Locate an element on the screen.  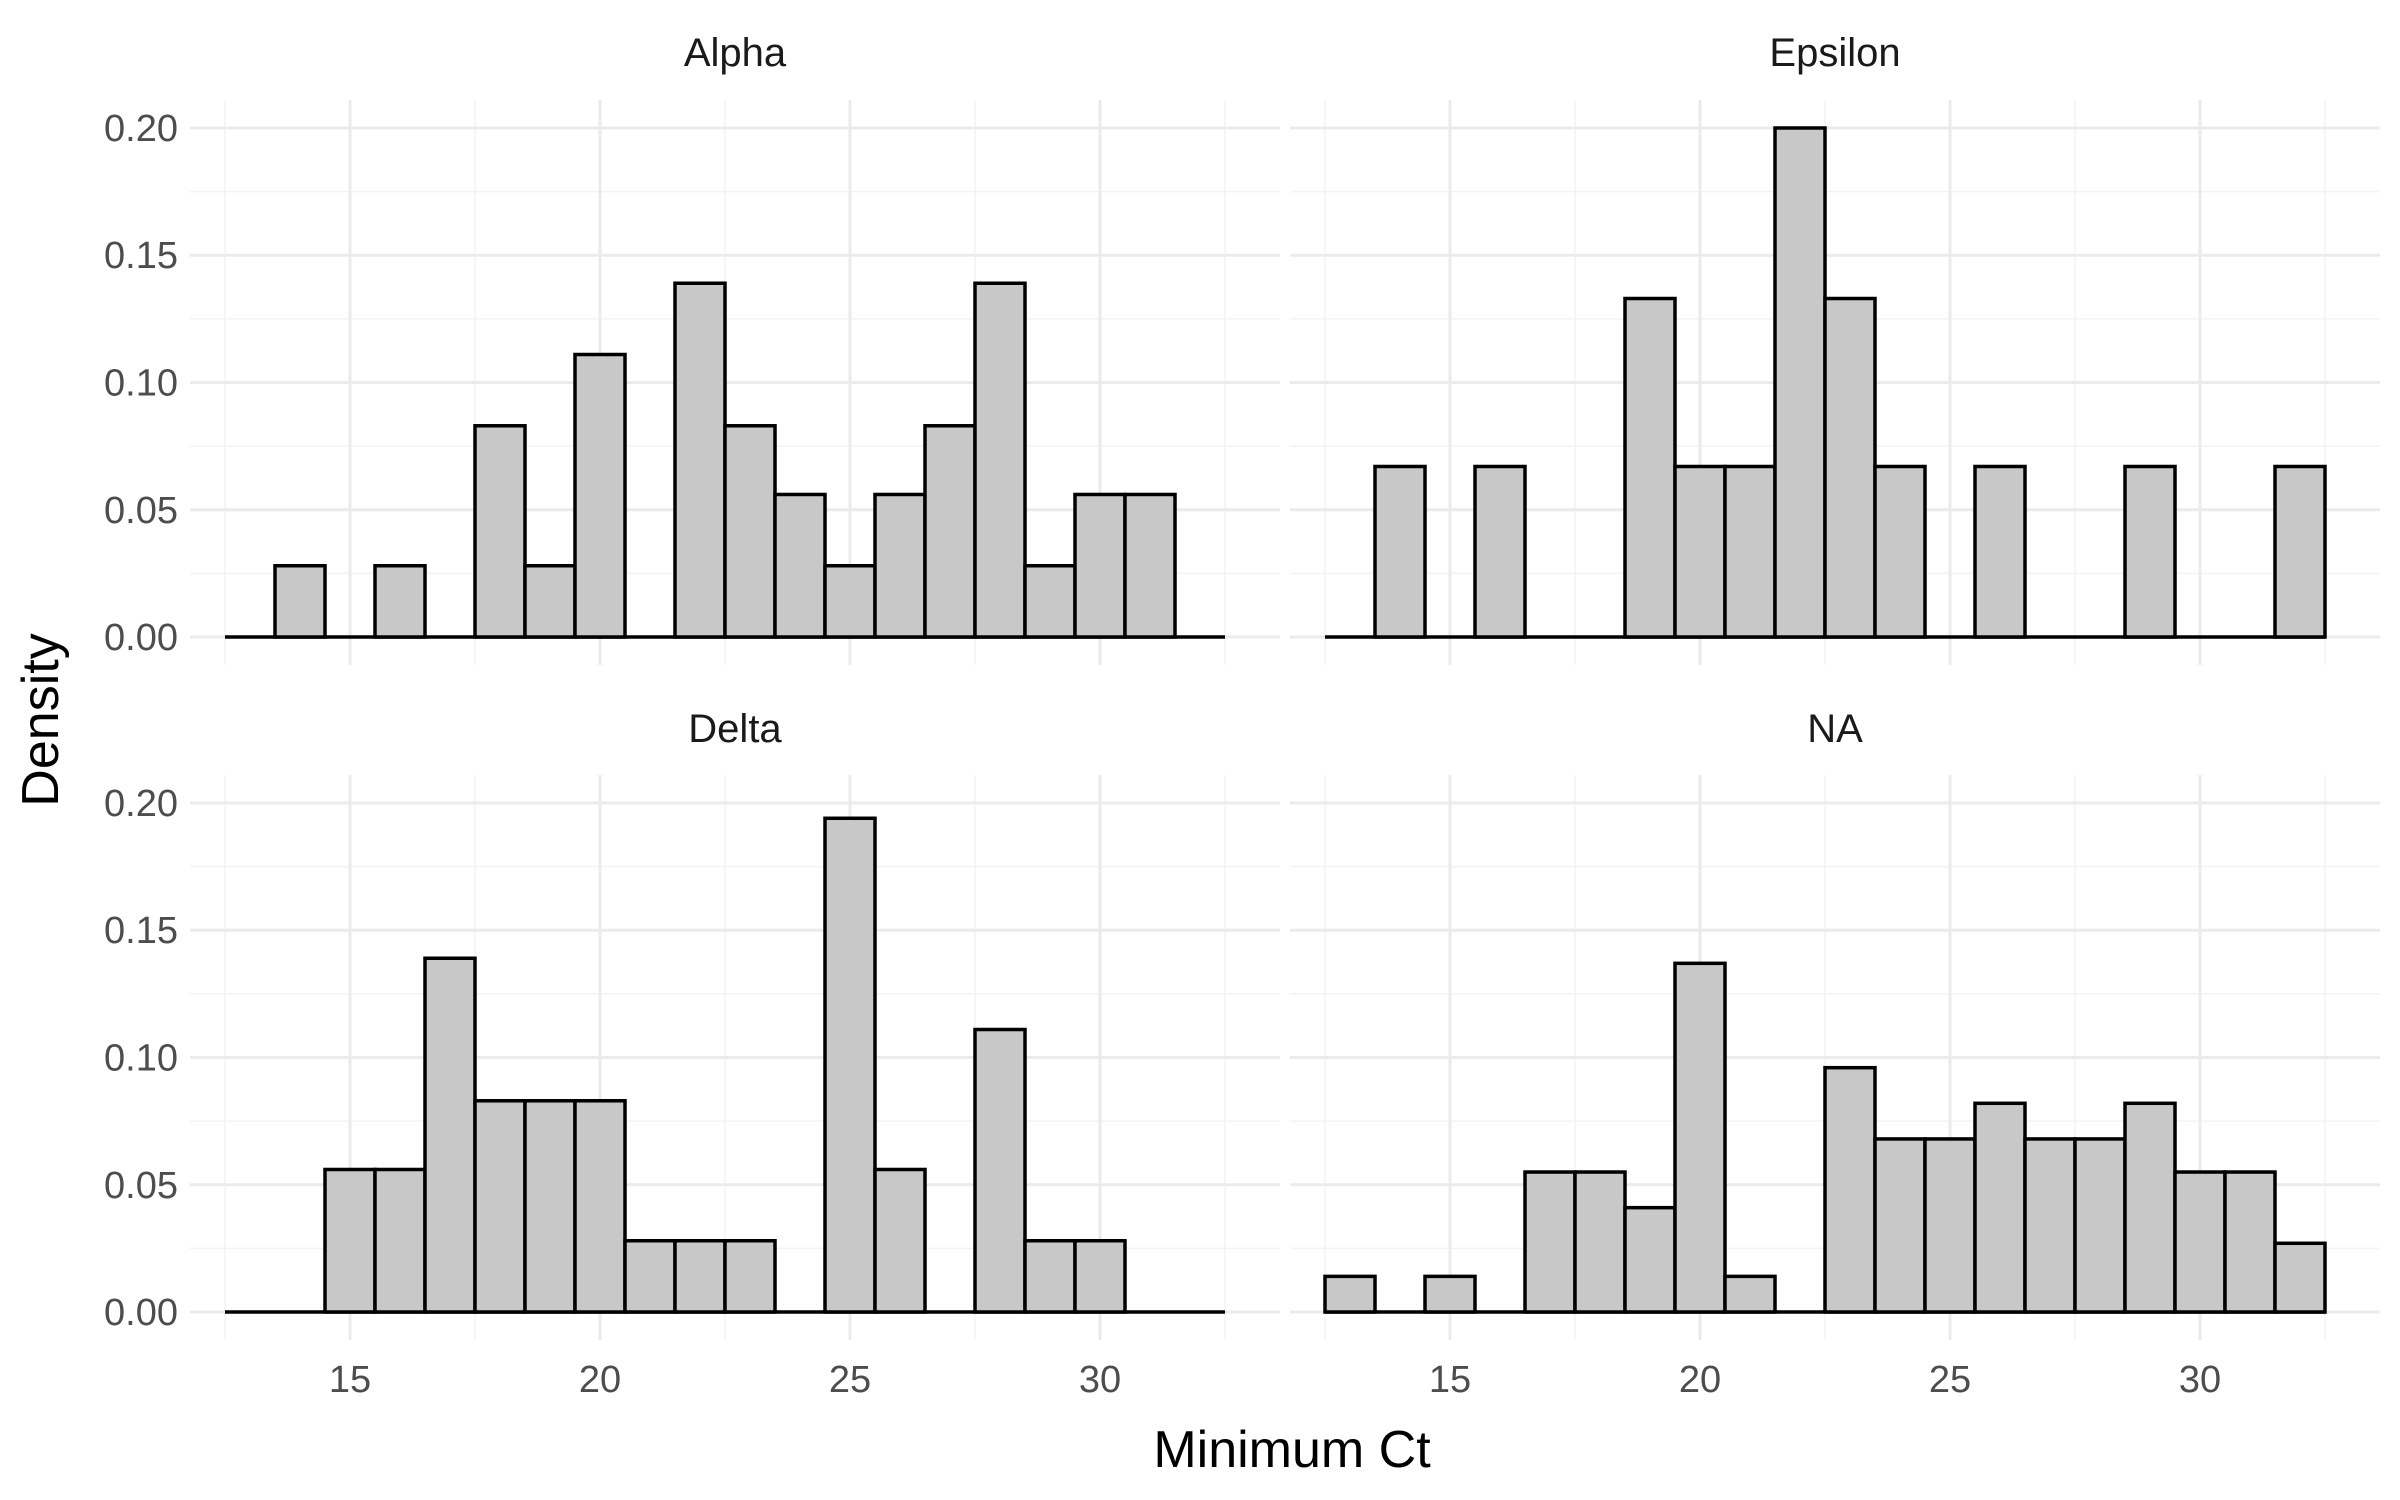
facet-title: Delta is located at coordinates (735, 729).